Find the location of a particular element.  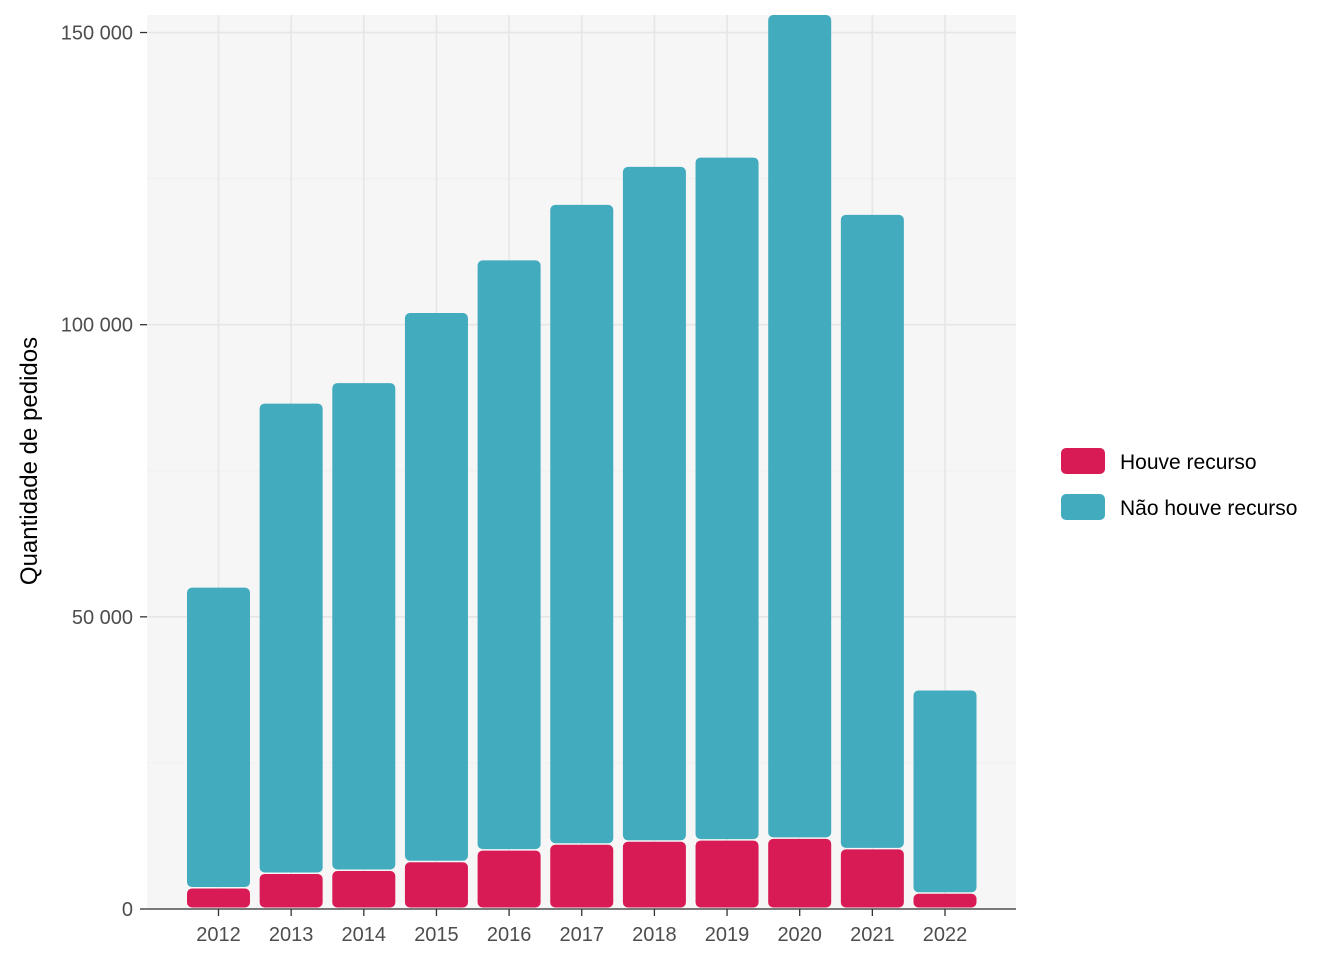

bar-nao-houve-recurso-2017 is located at coordinates (582, 524).